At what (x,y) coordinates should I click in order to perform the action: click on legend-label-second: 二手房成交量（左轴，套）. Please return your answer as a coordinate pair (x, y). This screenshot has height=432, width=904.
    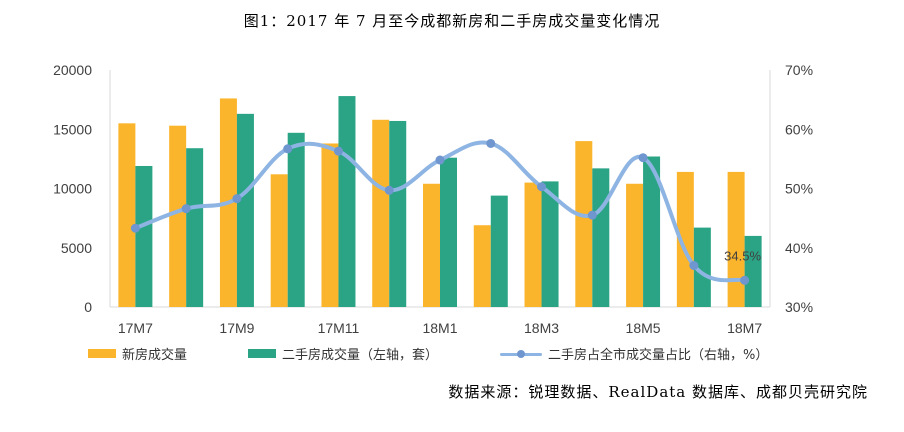
    Looking at the image, I should click on (360, 355).